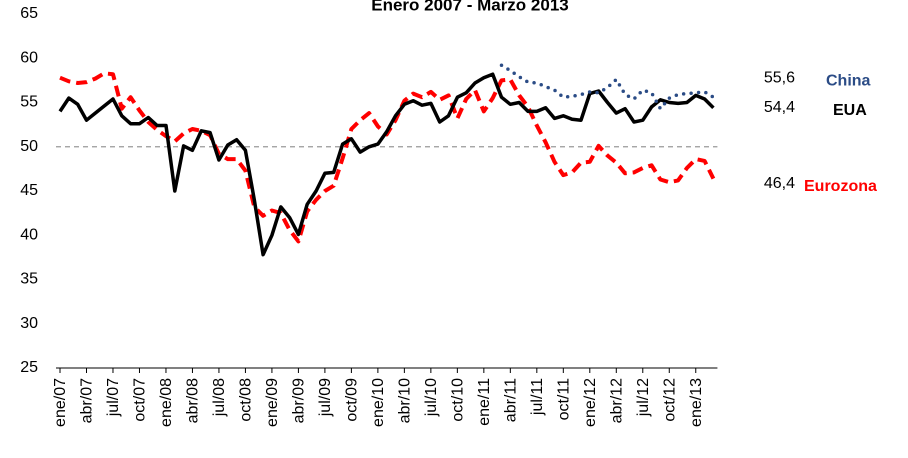 The width and height of the screenshot is (908, 458). Describe the element at coordinates (840, 186) in the screenshot. I see `legend-label: Eurozona` at that location.